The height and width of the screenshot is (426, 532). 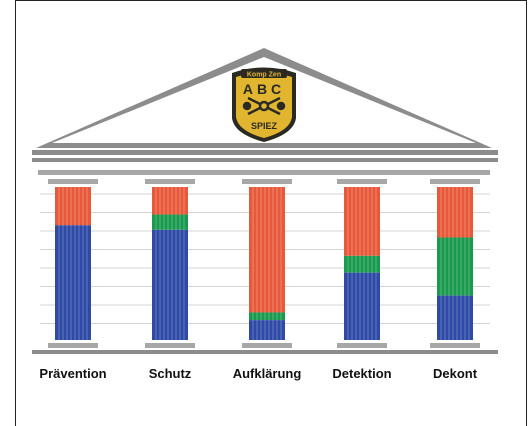 What do you see at coordinates (264, 172) in the screenshot?
I see `top-beam` at bounding box center [264, 172].